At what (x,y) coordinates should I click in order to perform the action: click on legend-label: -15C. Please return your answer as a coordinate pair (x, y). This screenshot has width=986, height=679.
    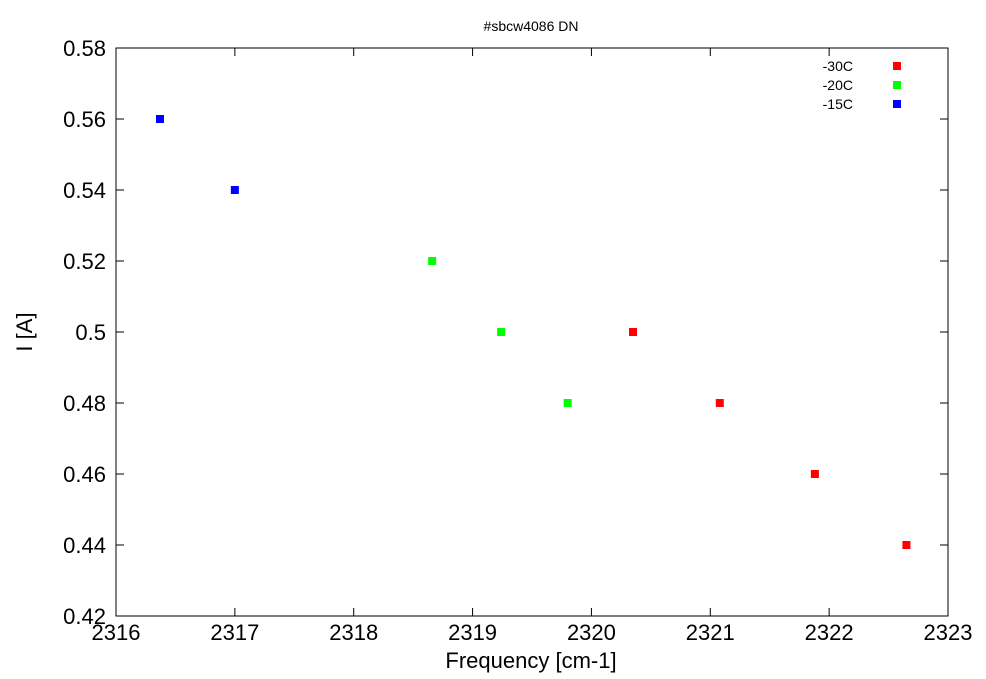
    Looking at the image, I should click on (838, 104).